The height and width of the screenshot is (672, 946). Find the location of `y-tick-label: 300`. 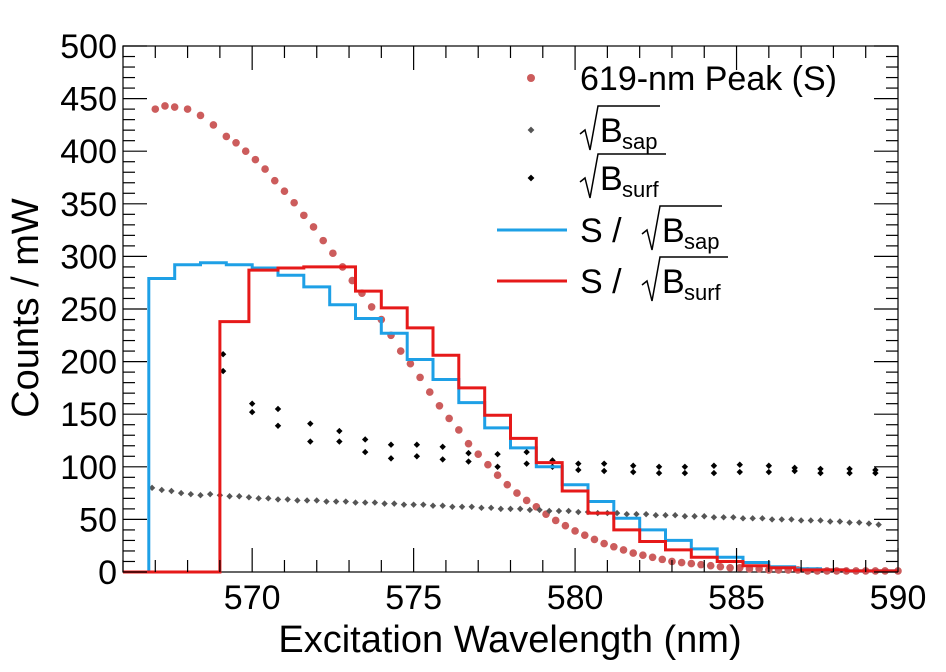

y-tick-label: 300 is located at coordinates (88, 257).